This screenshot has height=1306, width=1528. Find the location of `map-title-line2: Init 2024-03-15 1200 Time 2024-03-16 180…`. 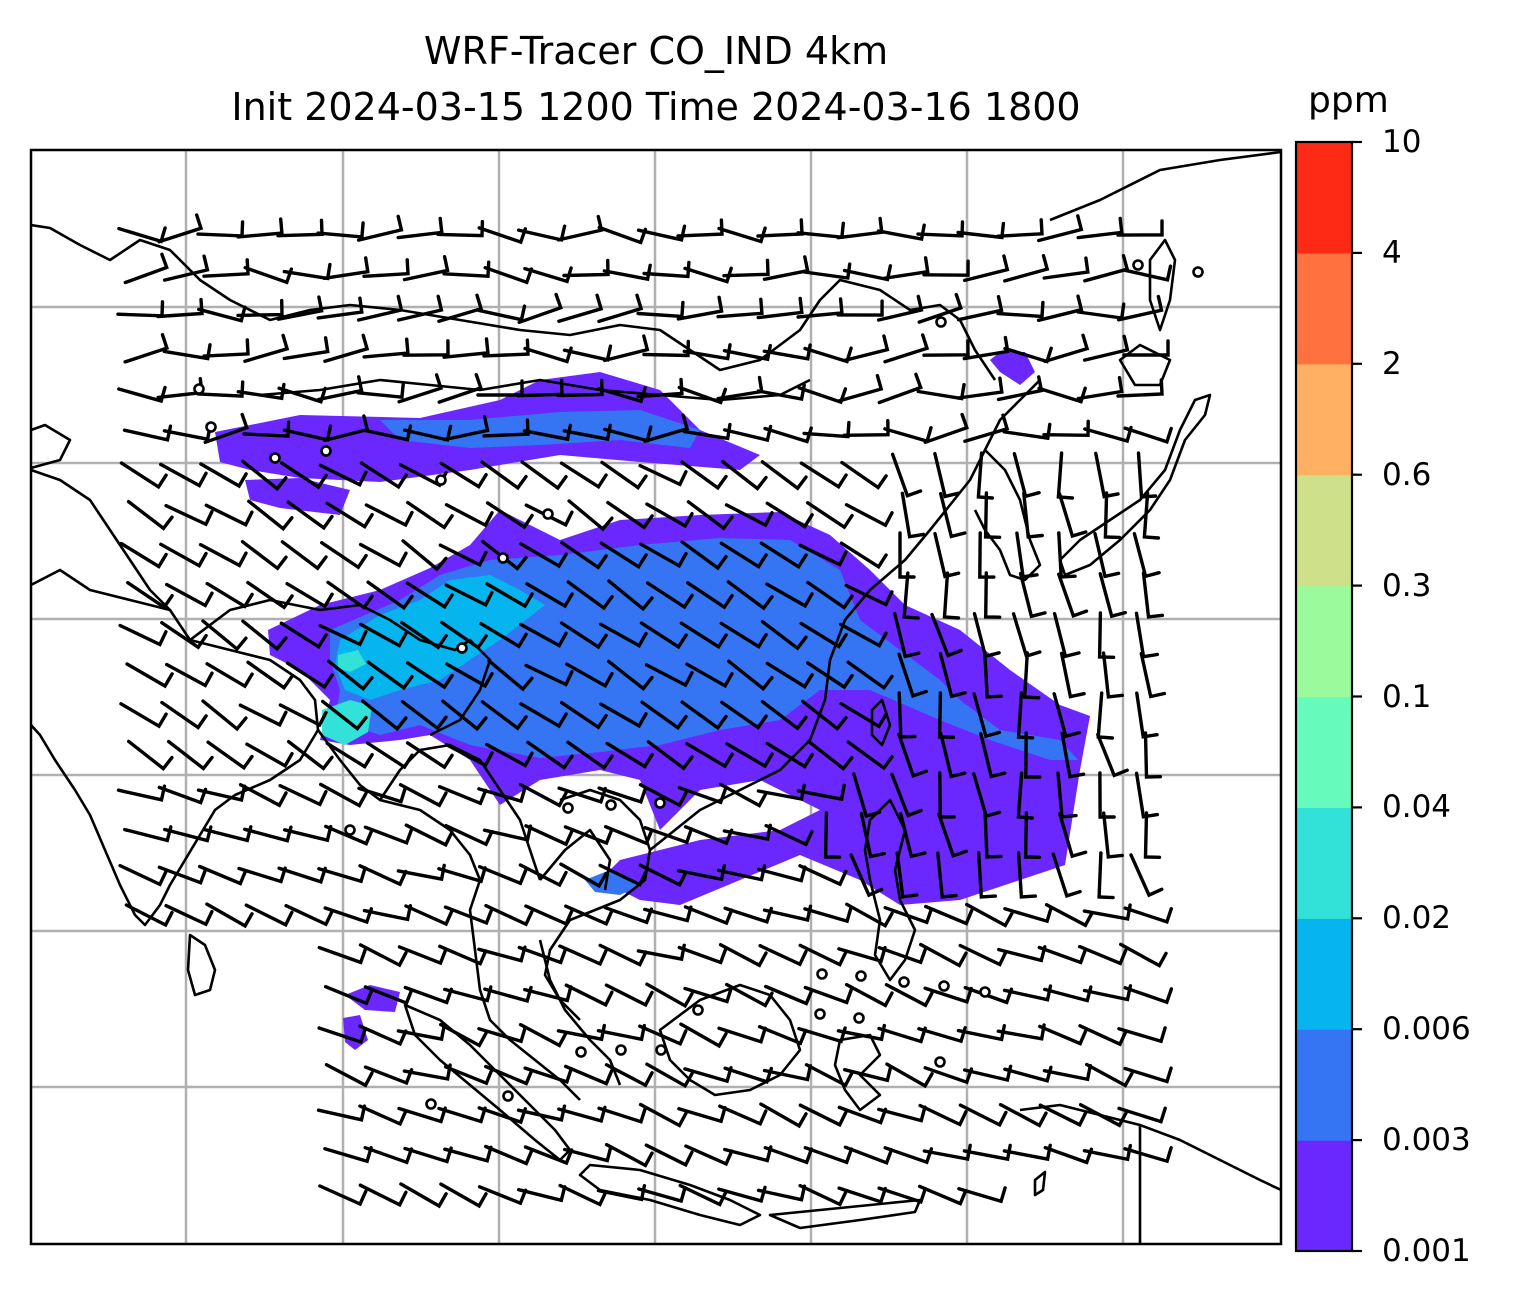

map-title-line2: Init 2024-03-15 1200 Time 2024-03-16 180… is located at coordinates (656, 107).